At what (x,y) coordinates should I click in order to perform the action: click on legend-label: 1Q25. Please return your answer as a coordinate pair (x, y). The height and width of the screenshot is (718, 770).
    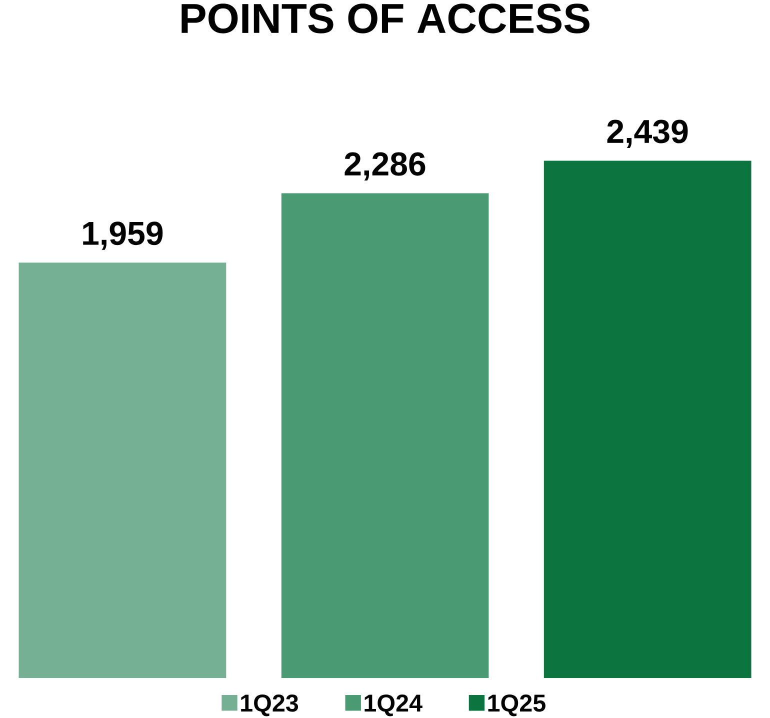
    Looking at the image, I should click on (517, 705).